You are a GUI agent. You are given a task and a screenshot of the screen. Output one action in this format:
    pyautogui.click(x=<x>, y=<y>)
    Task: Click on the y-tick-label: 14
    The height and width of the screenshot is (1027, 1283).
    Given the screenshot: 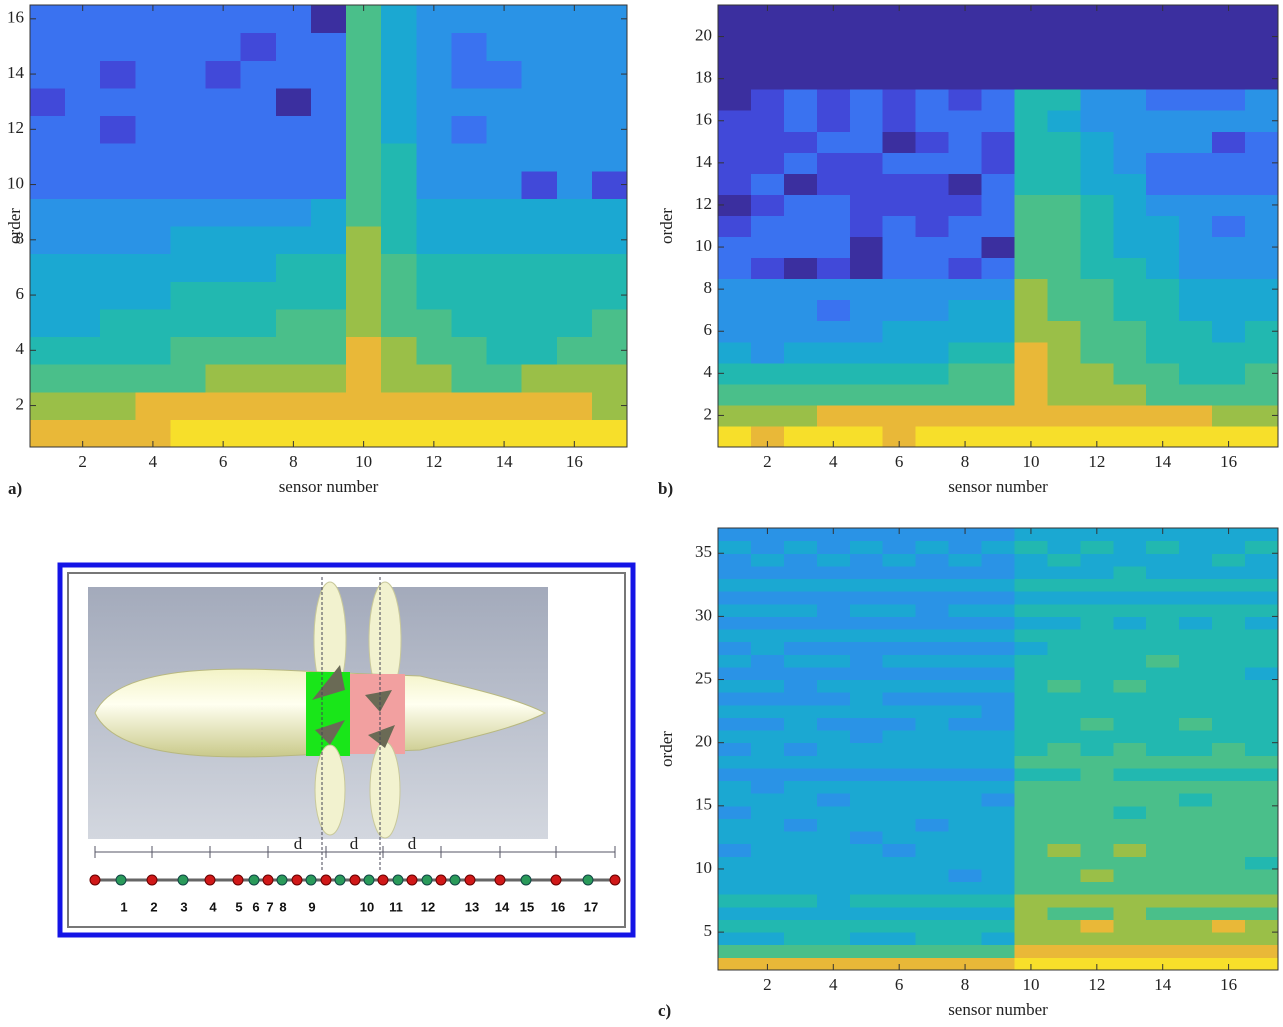 What is the action you would take?
    pyautogui.click(x=16, y=72)
    